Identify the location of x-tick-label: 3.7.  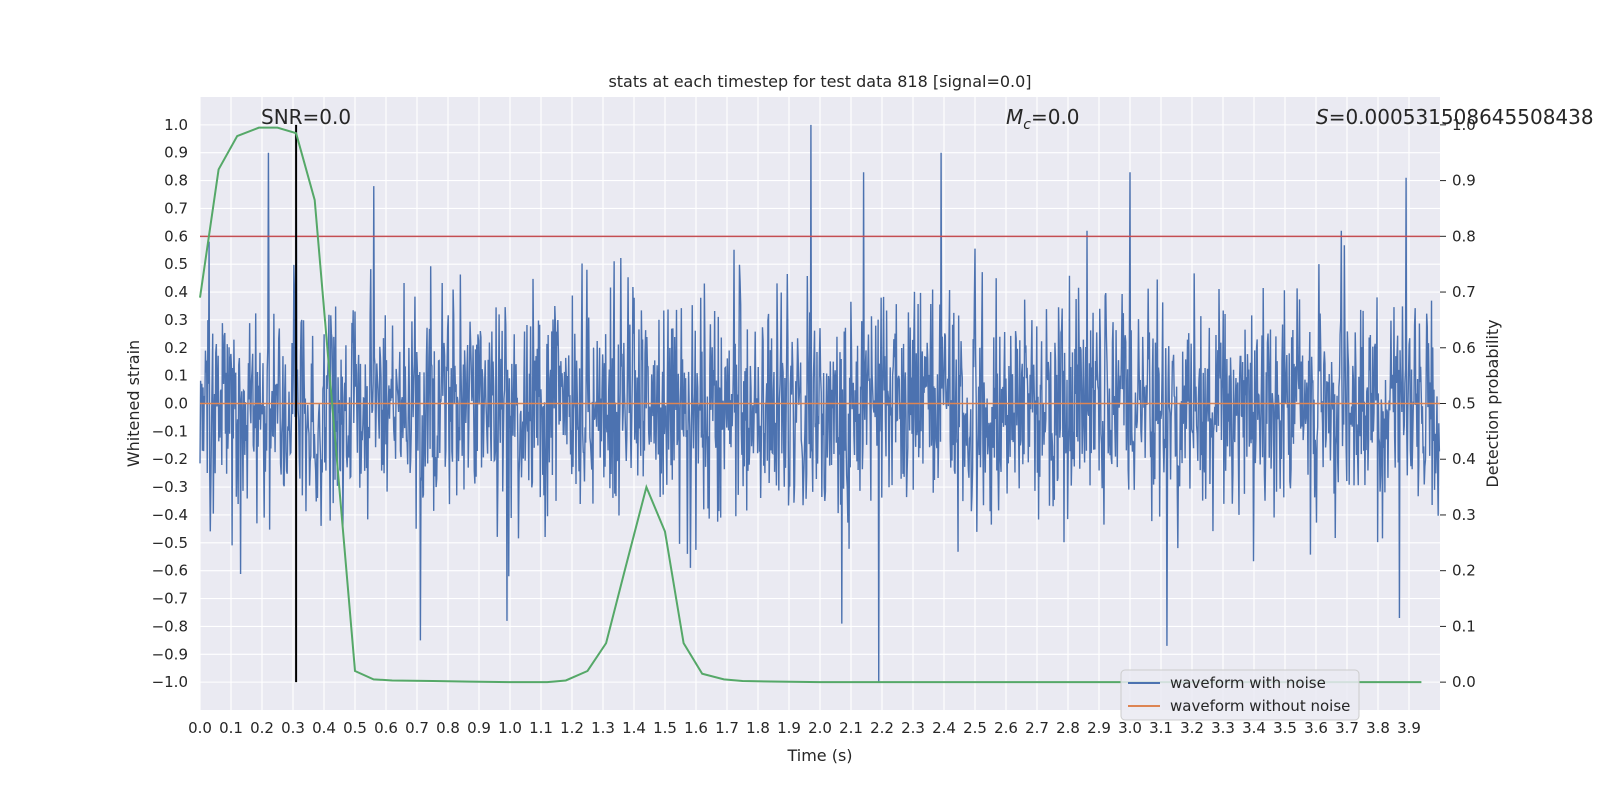
(1347, 728).